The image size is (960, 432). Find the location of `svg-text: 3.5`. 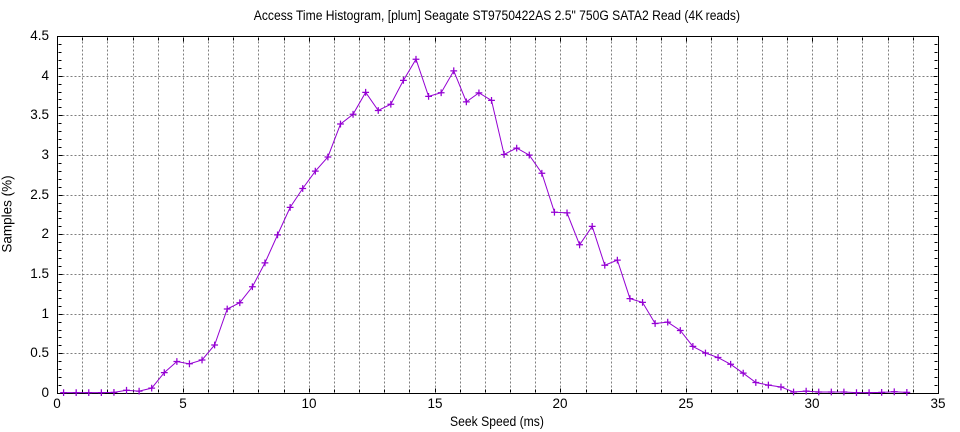

svg-text: 3.5 is located at coordinates (39, 114).